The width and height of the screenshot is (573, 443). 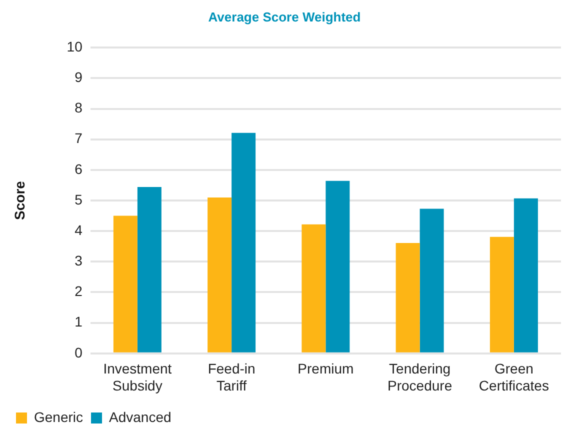 I want to click on y-tick-label: 2, so click(x=78, y=291).